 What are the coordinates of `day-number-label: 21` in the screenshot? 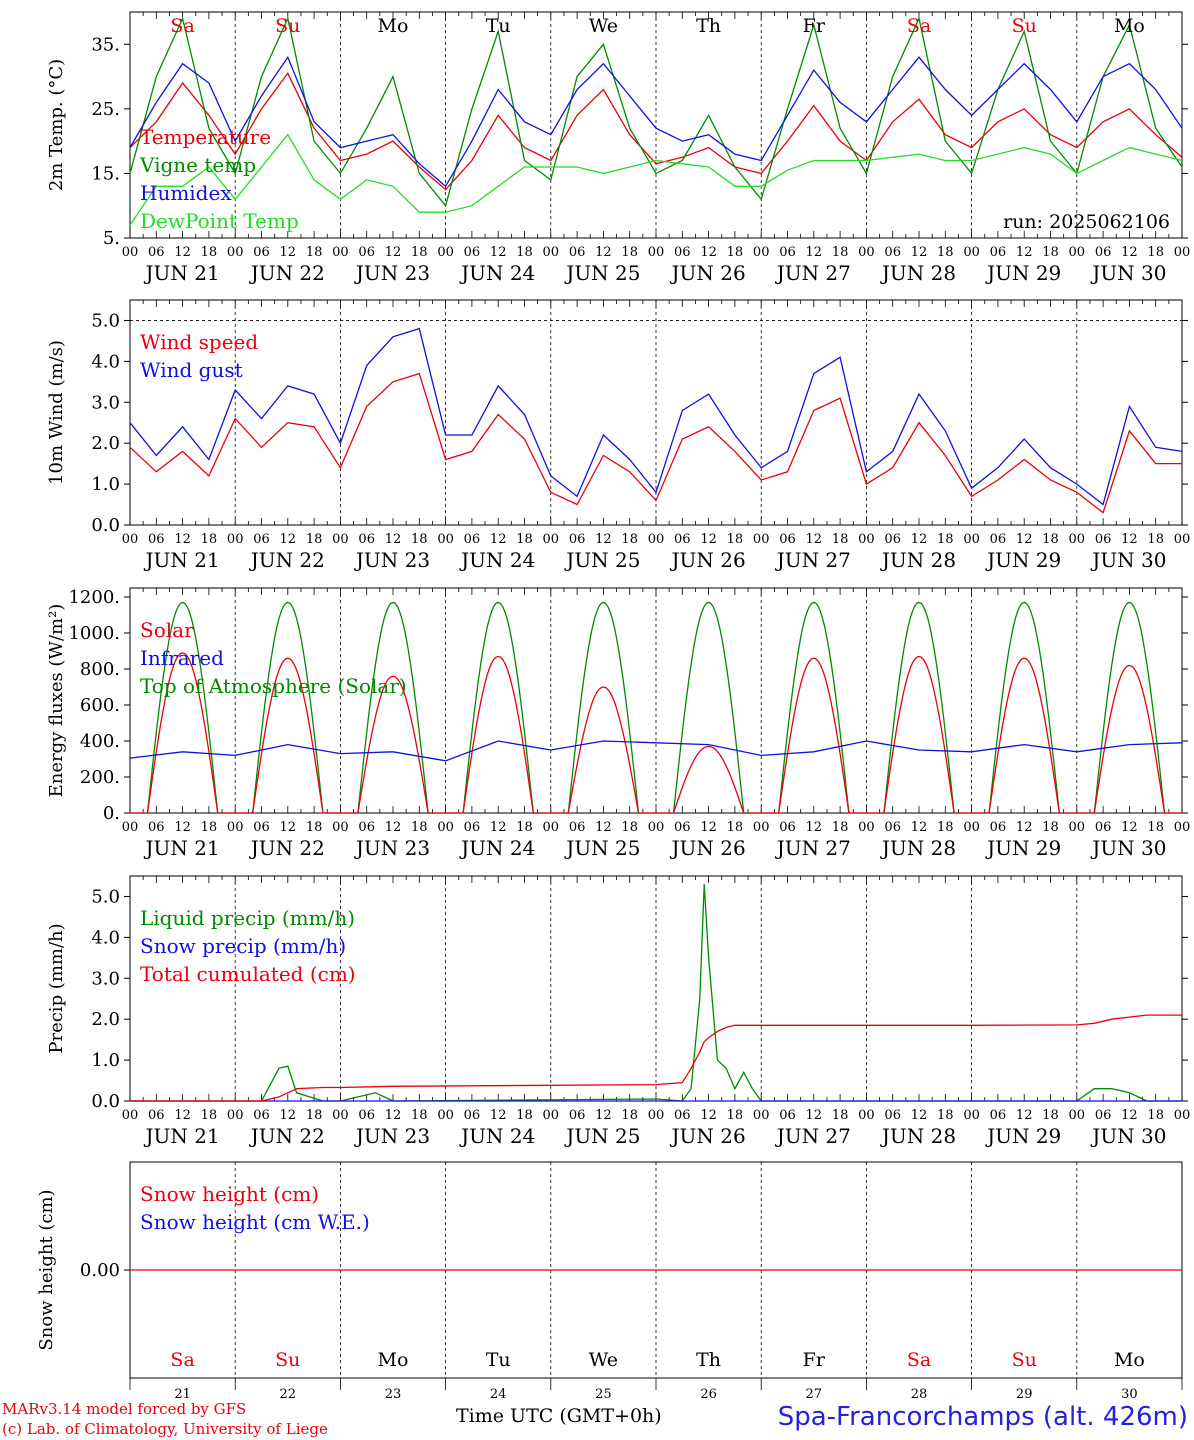 It's located at (182, 1393).